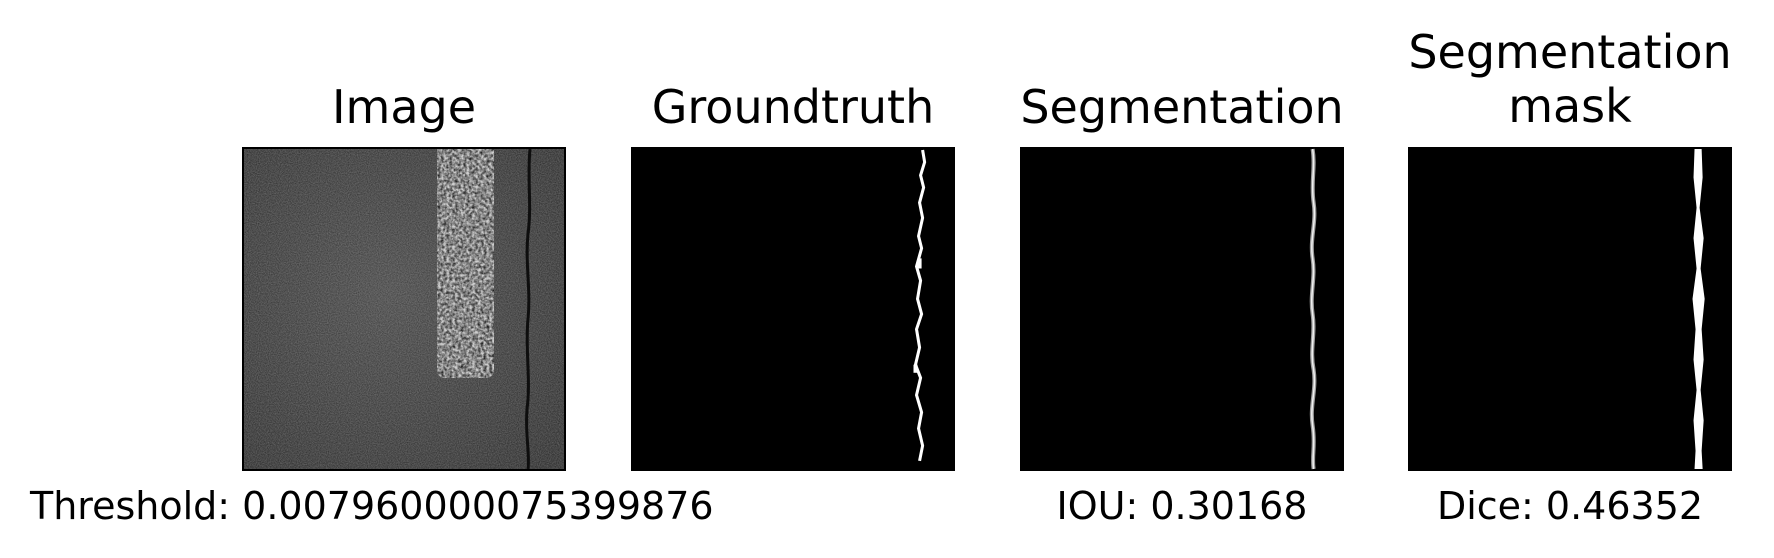 This screenshot has width=1774, height=558. I want to click on segmentation-mask-title-line1: Segmentation, so click(1570, 52).